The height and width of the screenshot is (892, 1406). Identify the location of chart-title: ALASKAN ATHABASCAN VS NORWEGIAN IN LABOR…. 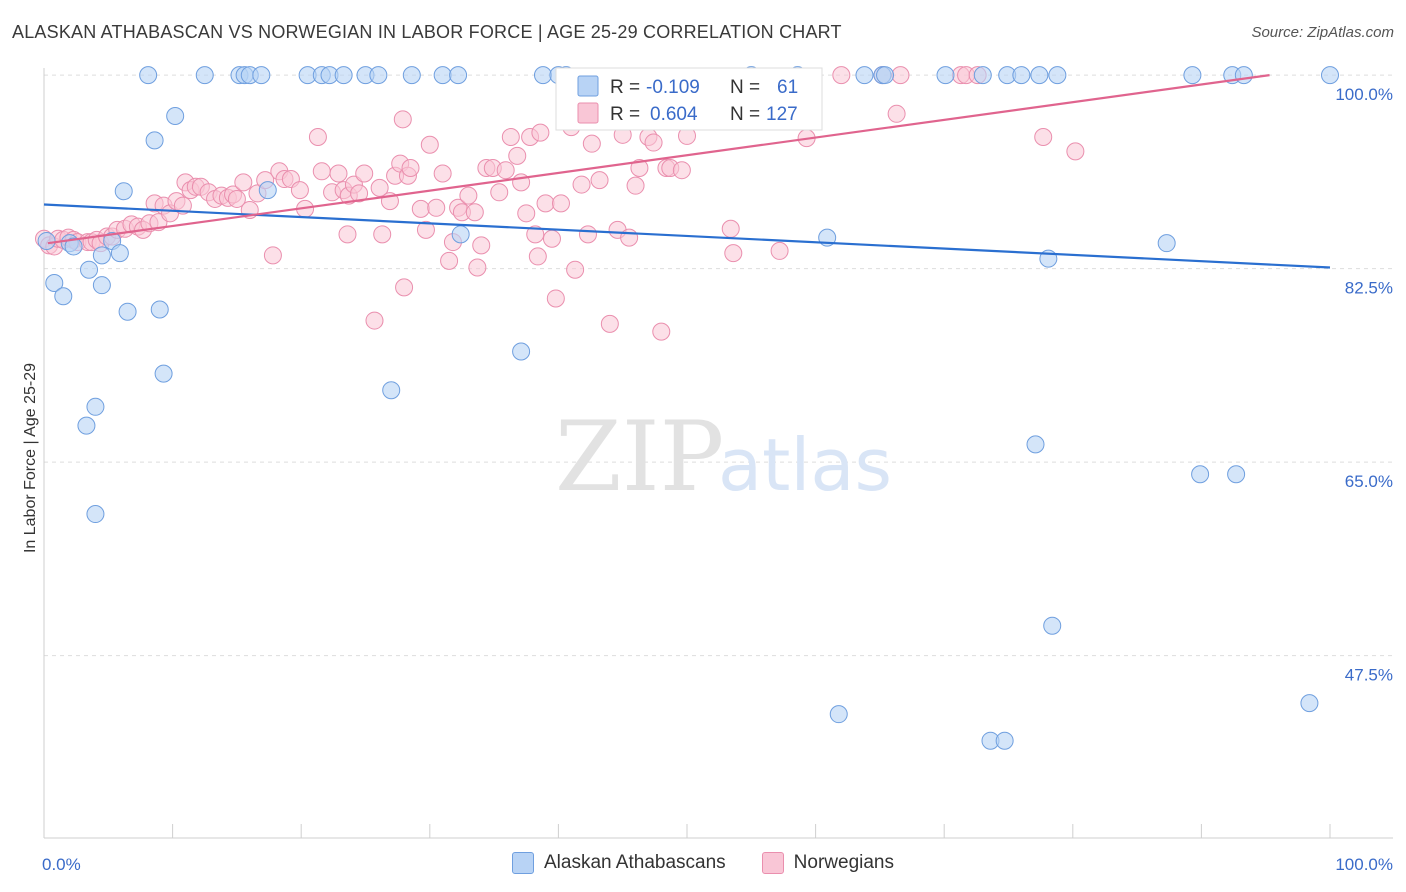
(427, 32).